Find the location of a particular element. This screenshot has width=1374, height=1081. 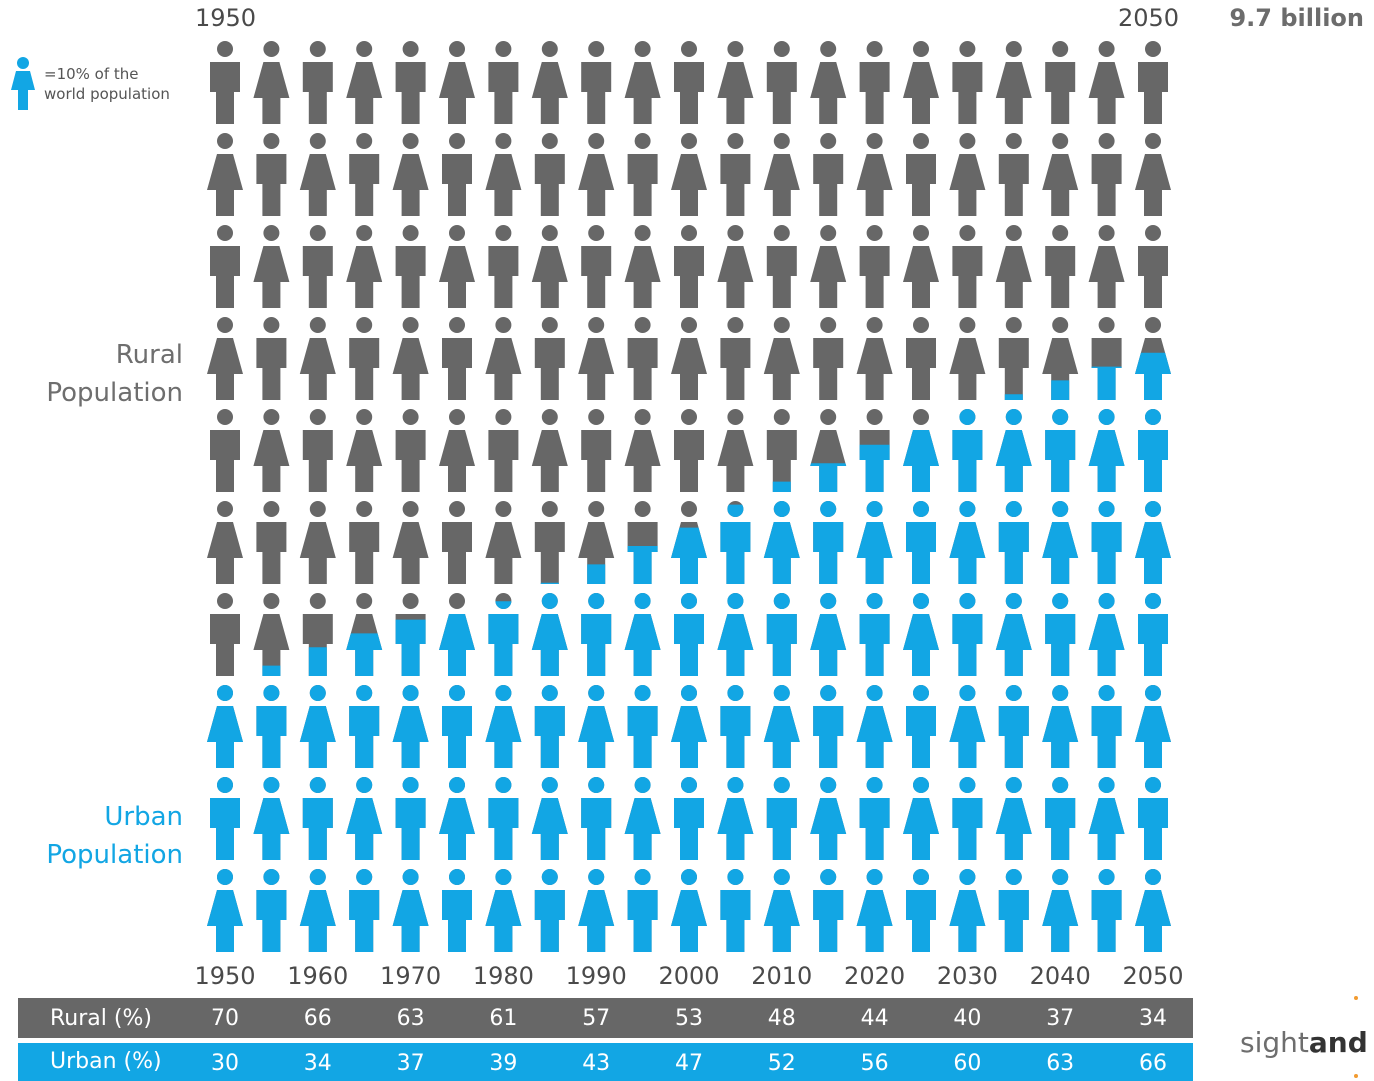

legend-text: =10% of the world population is located at coordinates (107, 84).